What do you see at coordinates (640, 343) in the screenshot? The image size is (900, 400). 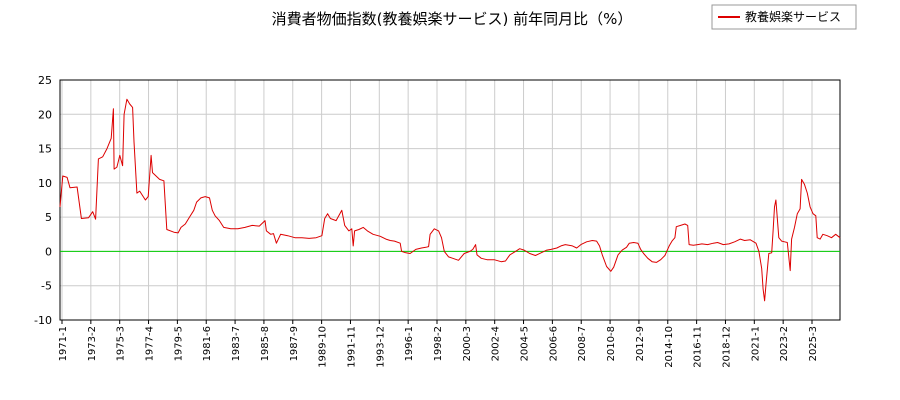 I see `x-tick-label: 2012-9` at bounding box center [640, 343].